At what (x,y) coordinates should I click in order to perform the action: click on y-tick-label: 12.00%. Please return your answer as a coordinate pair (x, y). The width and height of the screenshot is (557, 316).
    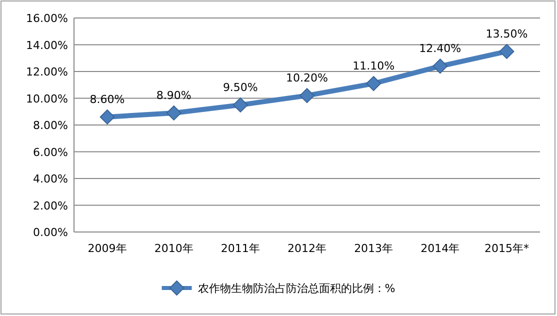
    Looking at the image, I should click on (47, 72).